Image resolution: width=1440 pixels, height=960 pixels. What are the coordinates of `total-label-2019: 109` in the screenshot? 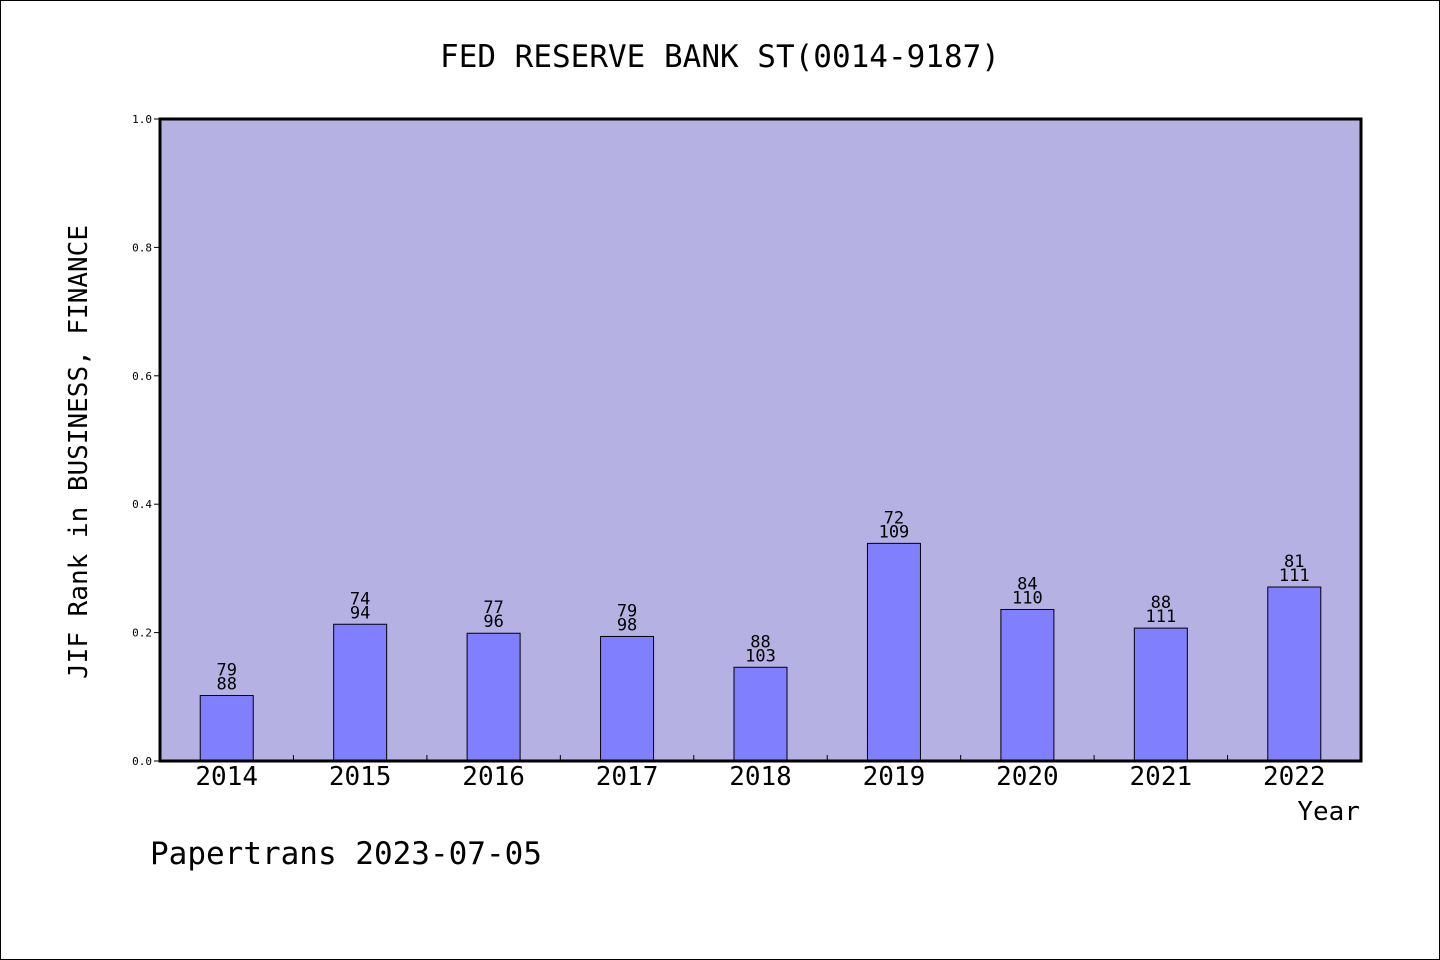 It's located at (894, 532).